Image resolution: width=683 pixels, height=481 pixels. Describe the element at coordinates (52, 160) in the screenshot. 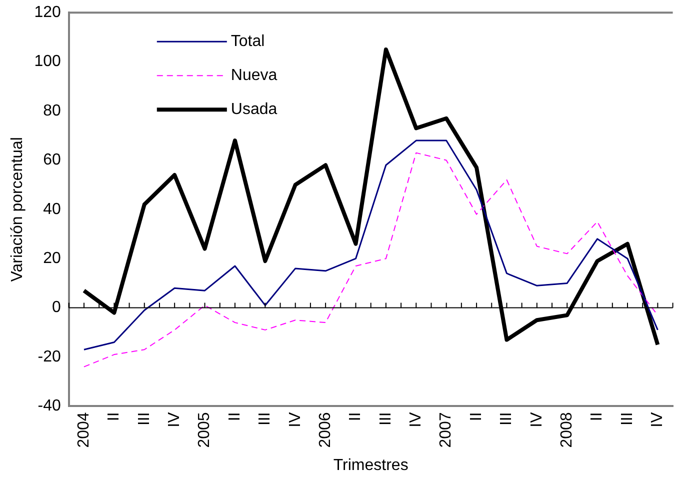

I see `y-tick-label: 60` at that location.